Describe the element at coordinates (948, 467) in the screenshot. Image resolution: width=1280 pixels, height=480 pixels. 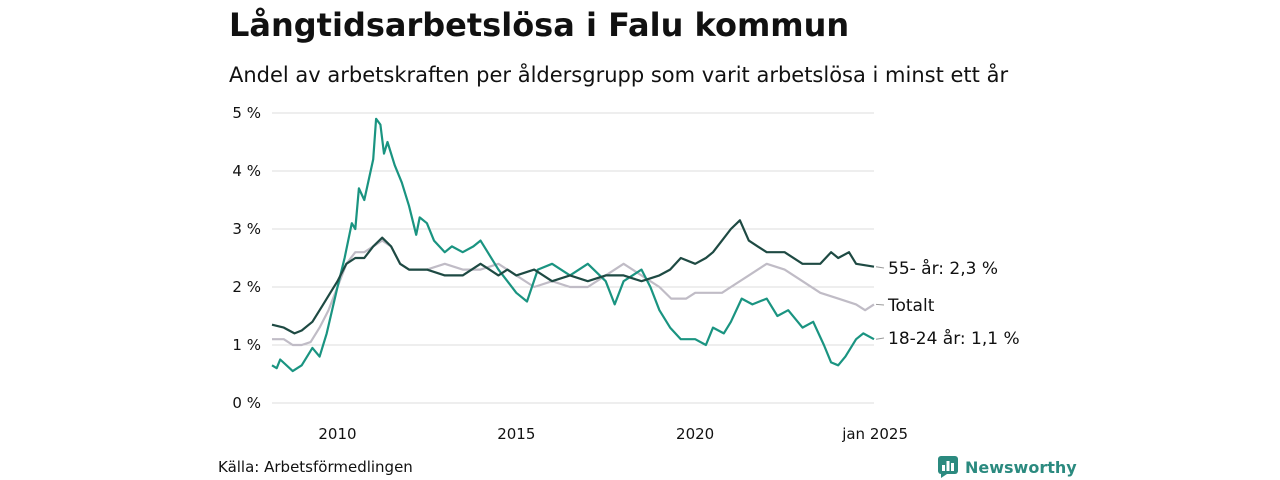
I see `bar-chart-icon` at that location.